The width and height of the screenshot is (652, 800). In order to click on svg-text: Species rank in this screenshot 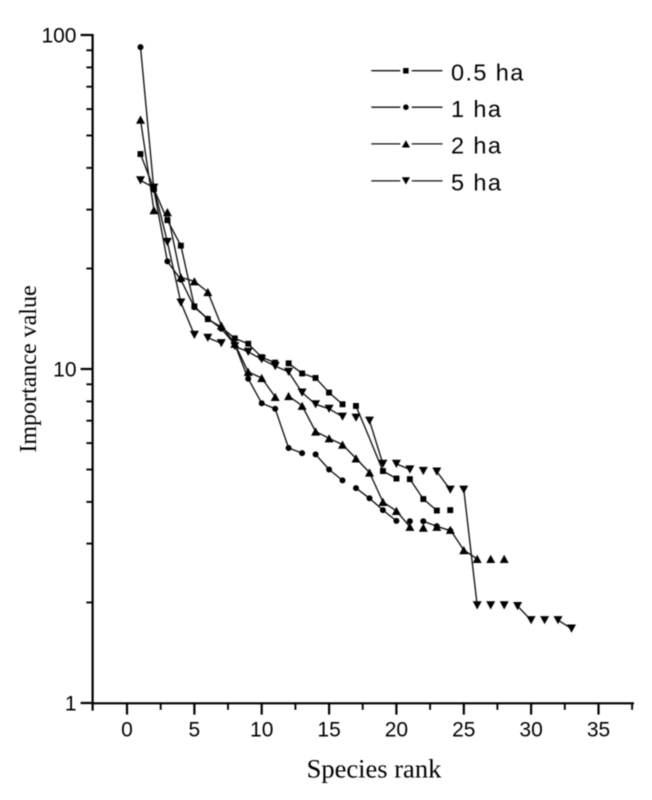, I will do `click(374, 769)`.